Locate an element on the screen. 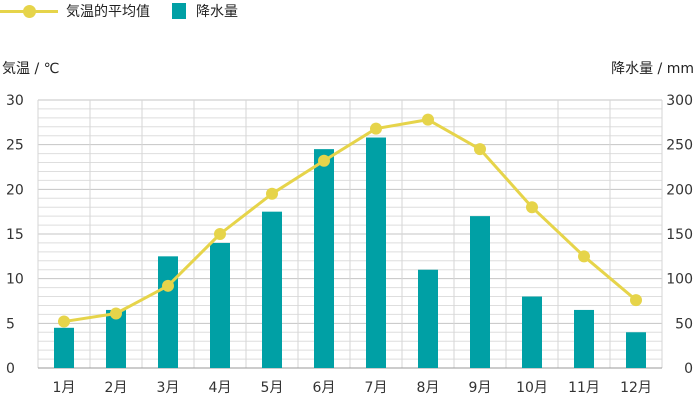 This screenshot has height=400, width=698. legend-item-temperature: 気温的平均值 is located at coordinates (75, 11).